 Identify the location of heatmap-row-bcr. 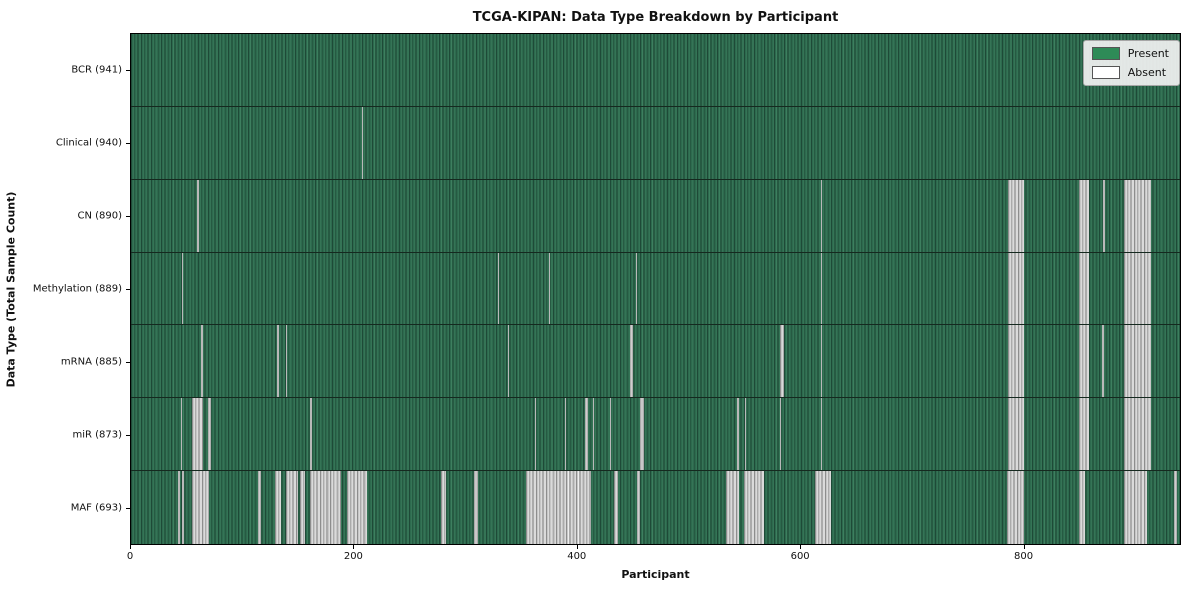
(655, 70).